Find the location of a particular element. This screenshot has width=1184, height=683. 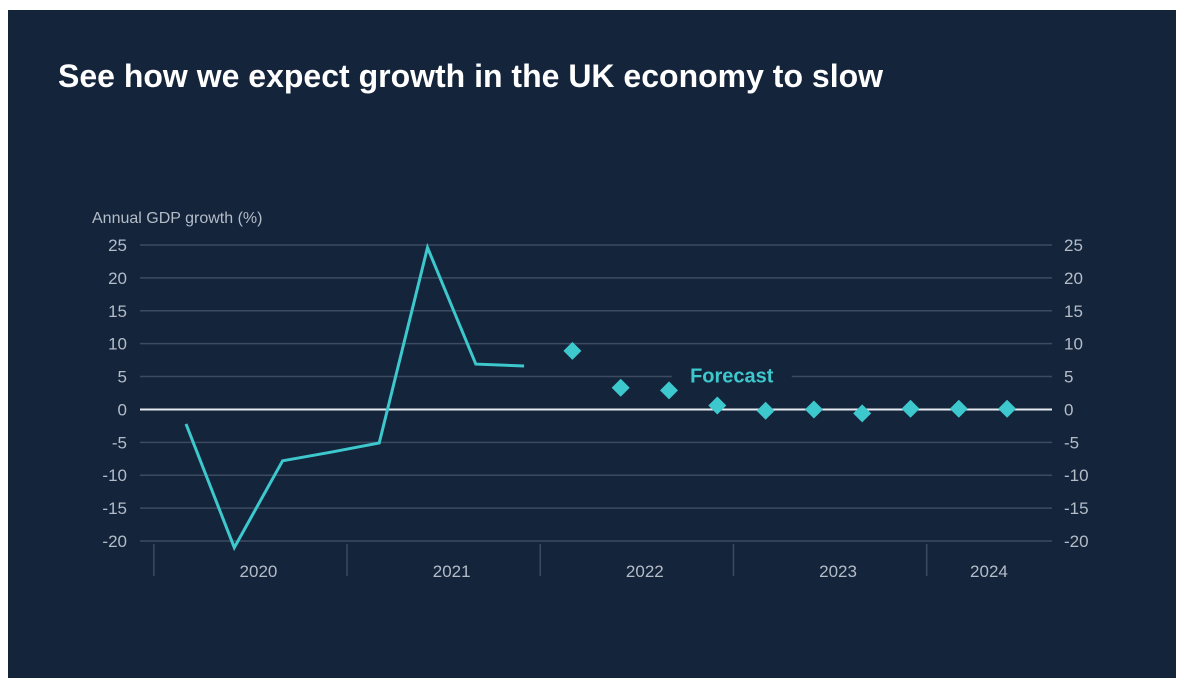

forecast-label: Forecast is located at coordinates (732, 377).